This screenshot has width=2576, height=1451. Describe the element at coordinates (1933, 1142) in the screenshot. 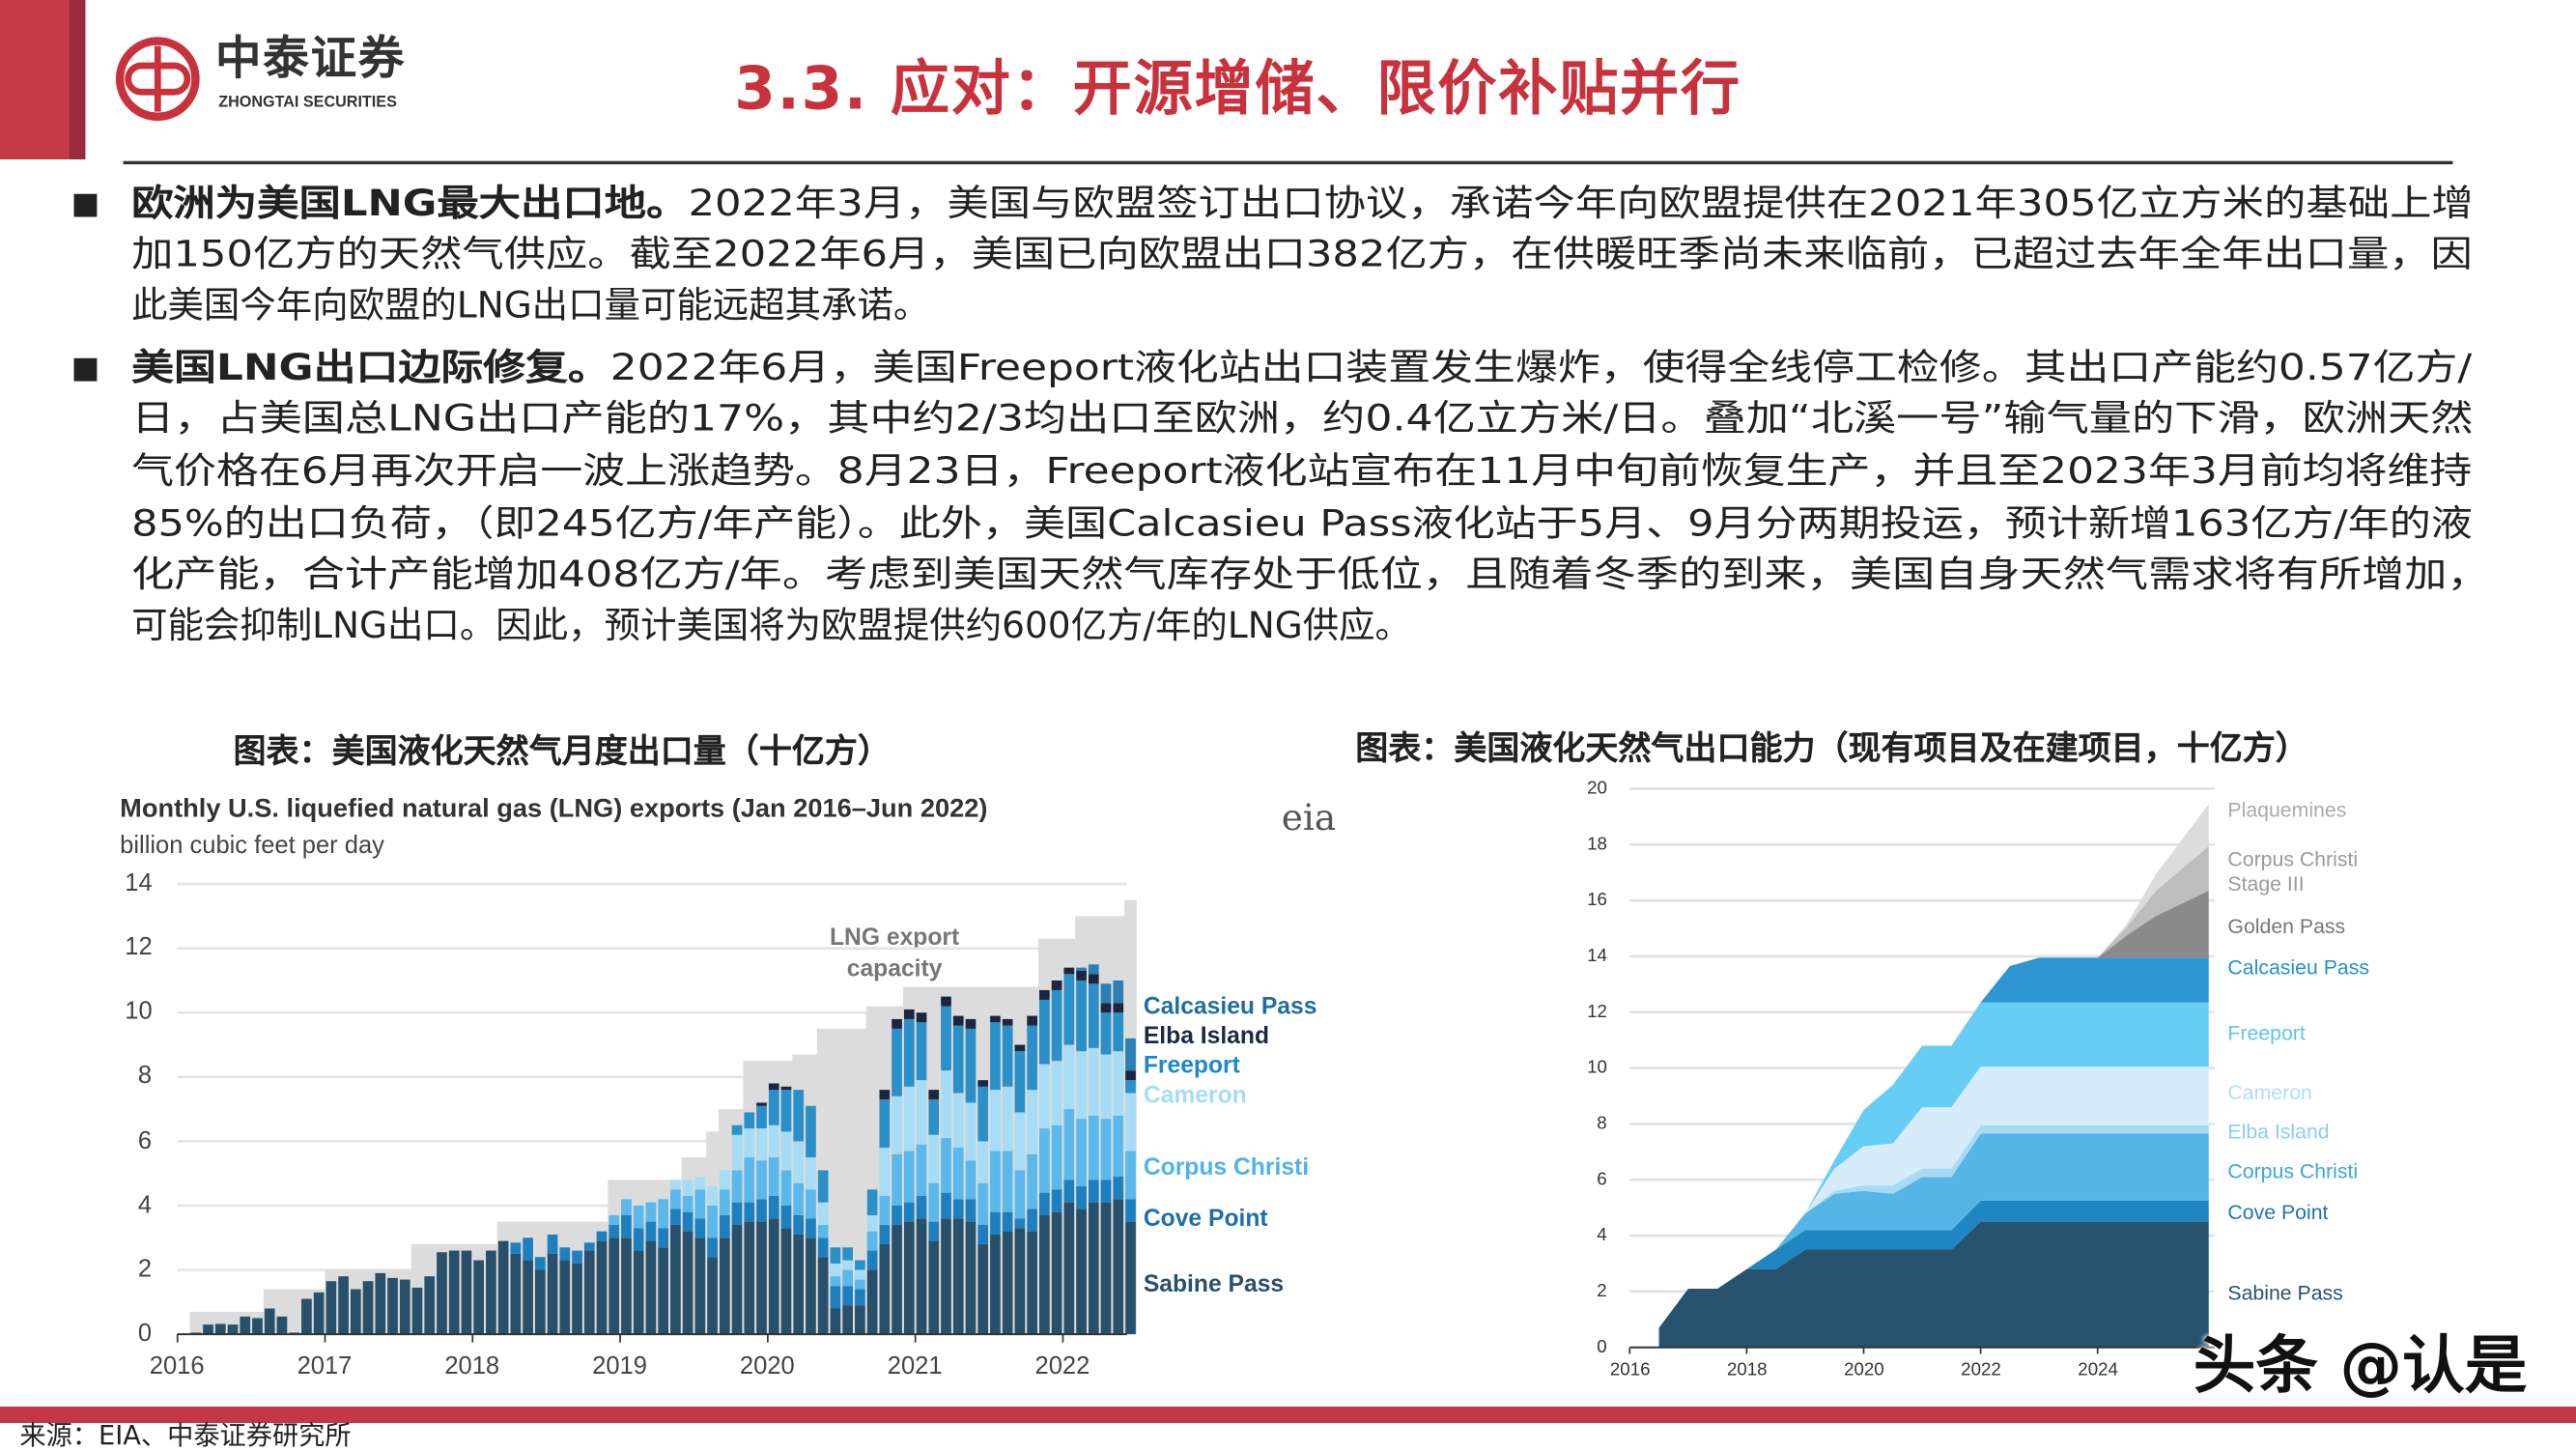

I see `area-calcasieu-pass` at that location.